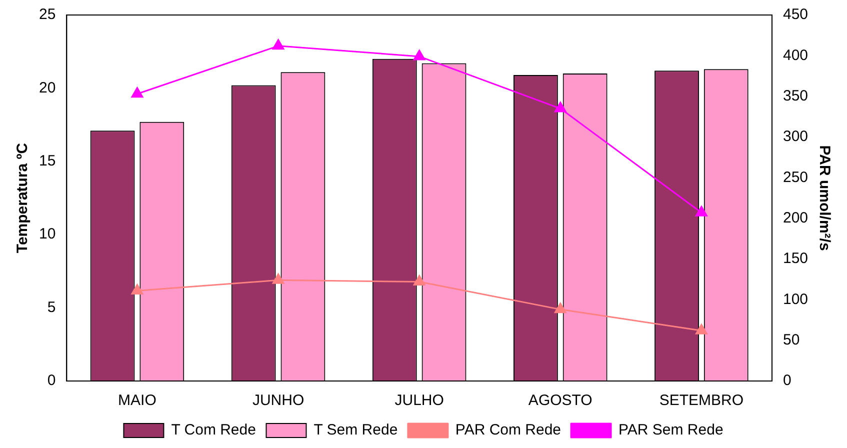 The height and width of the screenshot is (448, 847). Describe the element at coordinates (508, 430) in the screenshot. I see `legend-label: PAR Com Rede` at that location.